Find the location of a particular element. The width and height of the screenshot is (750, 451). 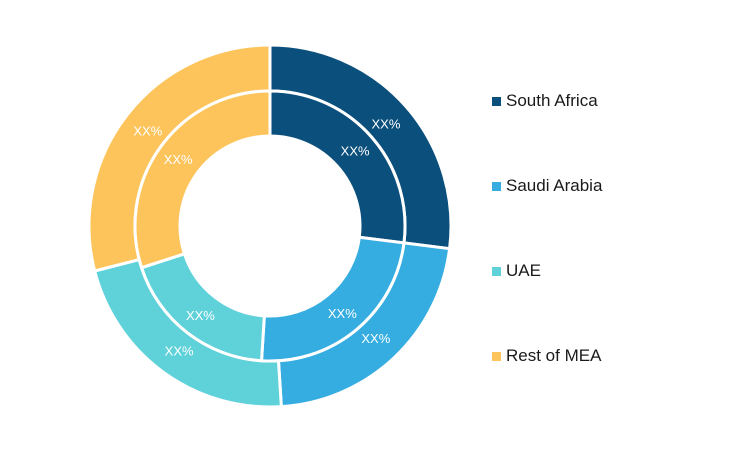

inner-ring-label-uae: XX% is located at coordinates (200, 315).